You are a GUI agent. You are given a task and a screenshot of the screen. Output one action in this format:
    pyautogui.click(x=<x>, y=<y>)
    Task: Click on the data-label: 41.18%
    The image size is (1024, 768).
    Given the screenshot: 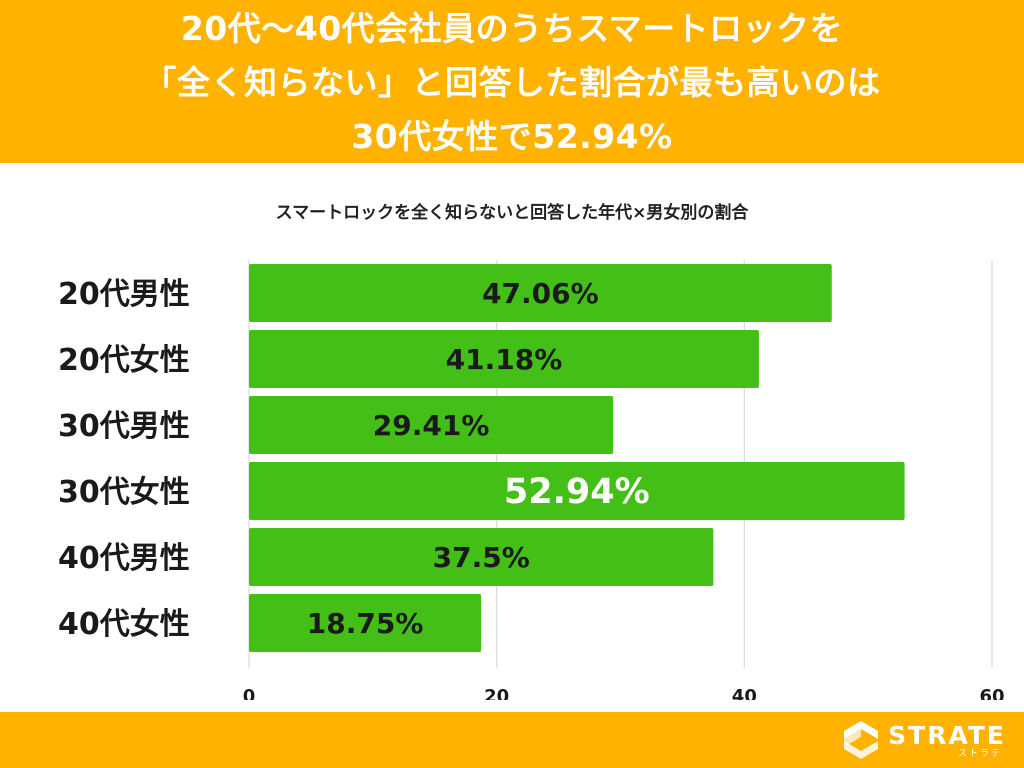 What is the action you would take?
    pyautogui.click(x=504, y=359)
    